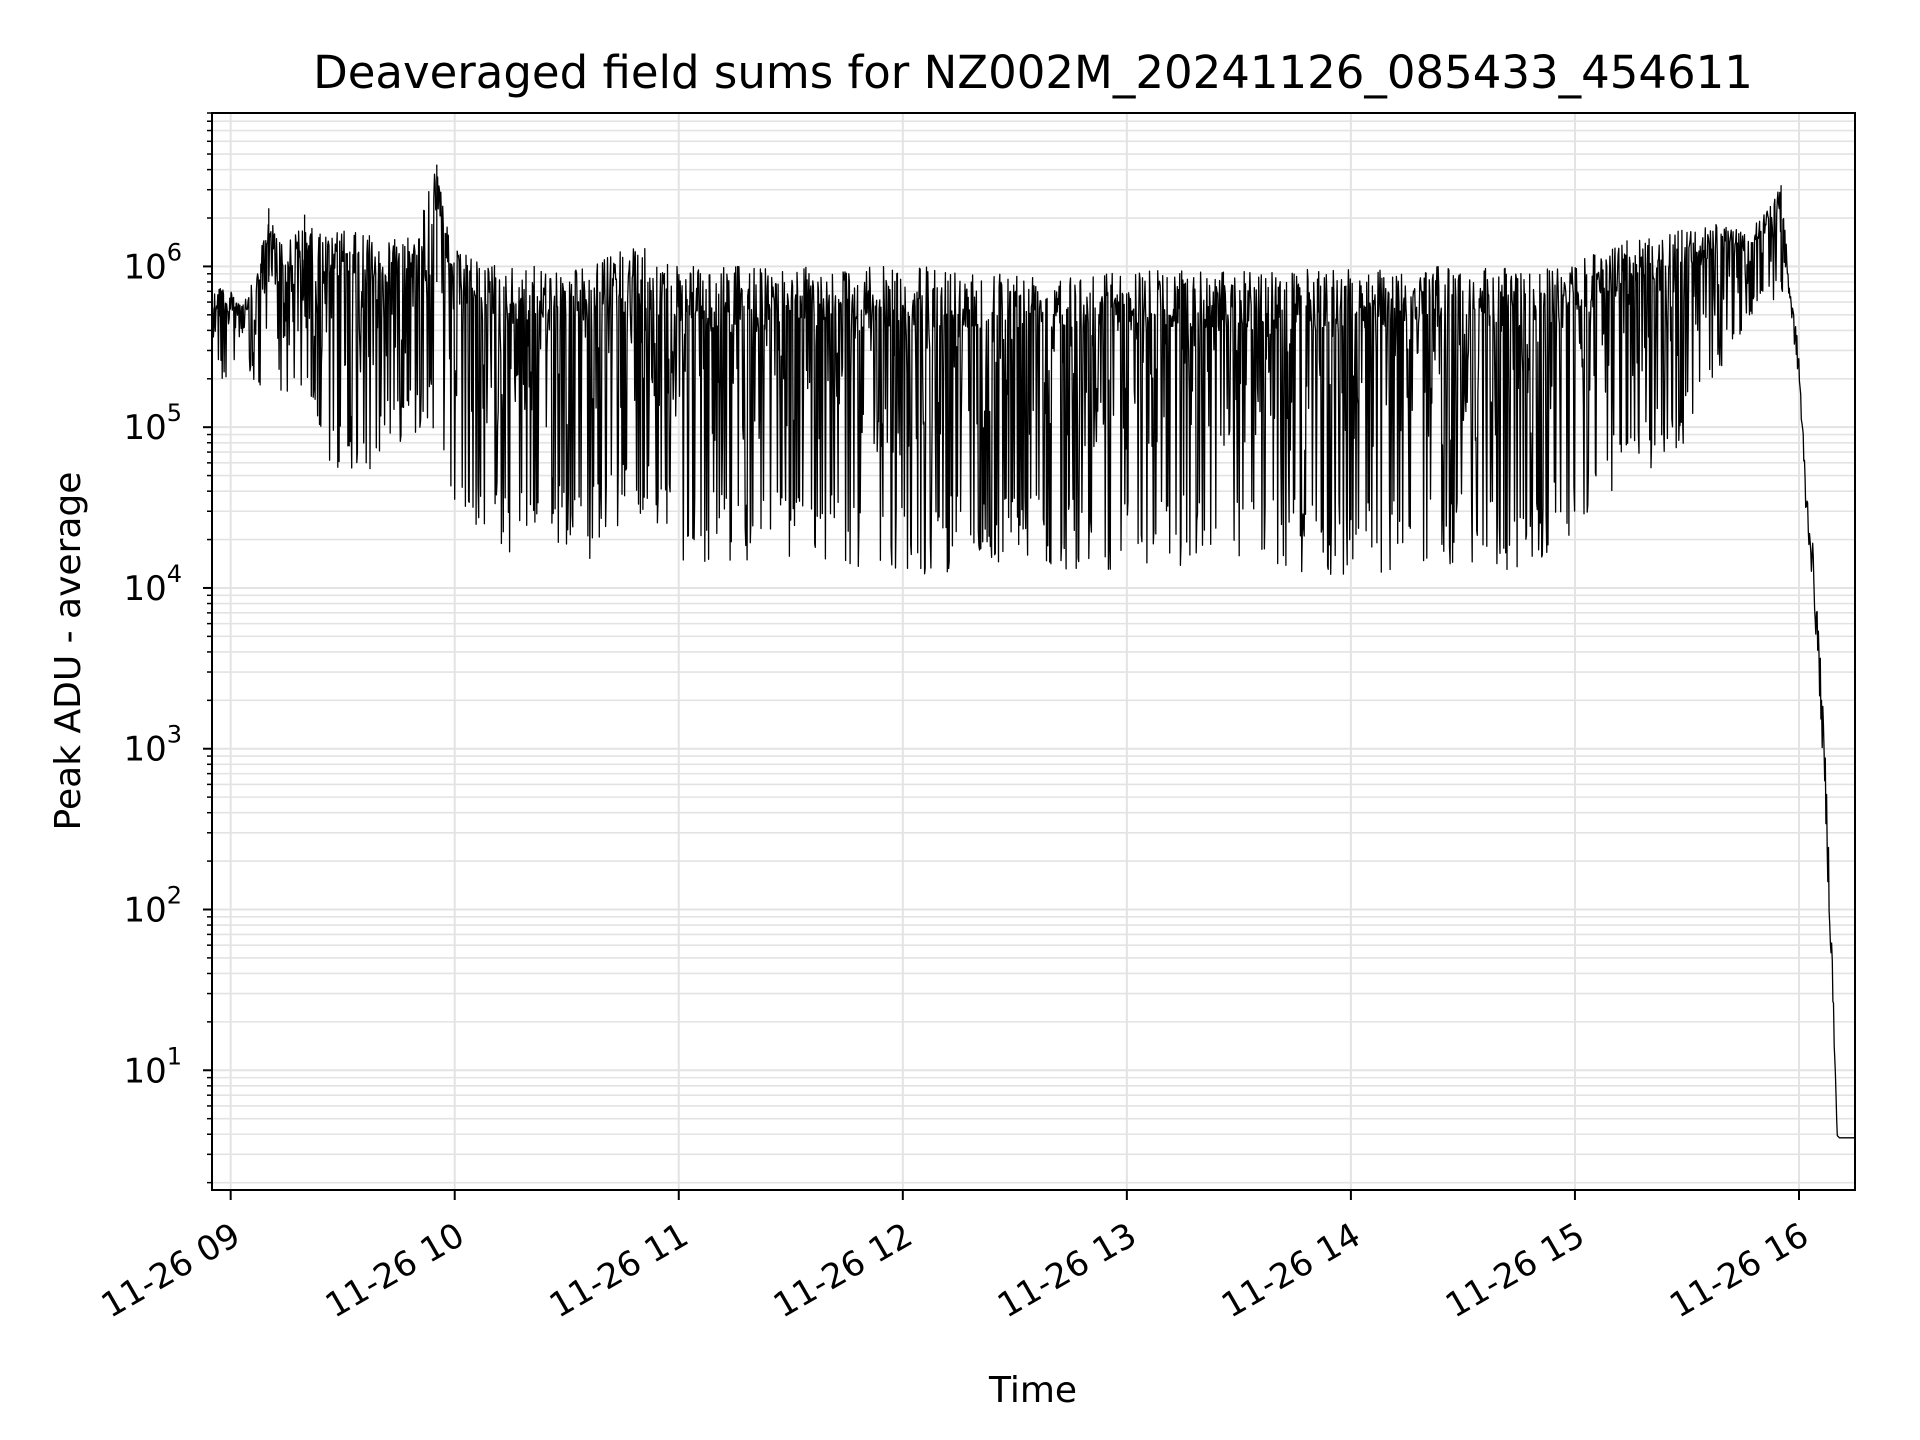 Image resolution: width=1920 pixels, height=1440 pixels. Describe the element at coordinates (174, 1056) in the screenshot. I see `y-tick-exponent: 1` at that location.